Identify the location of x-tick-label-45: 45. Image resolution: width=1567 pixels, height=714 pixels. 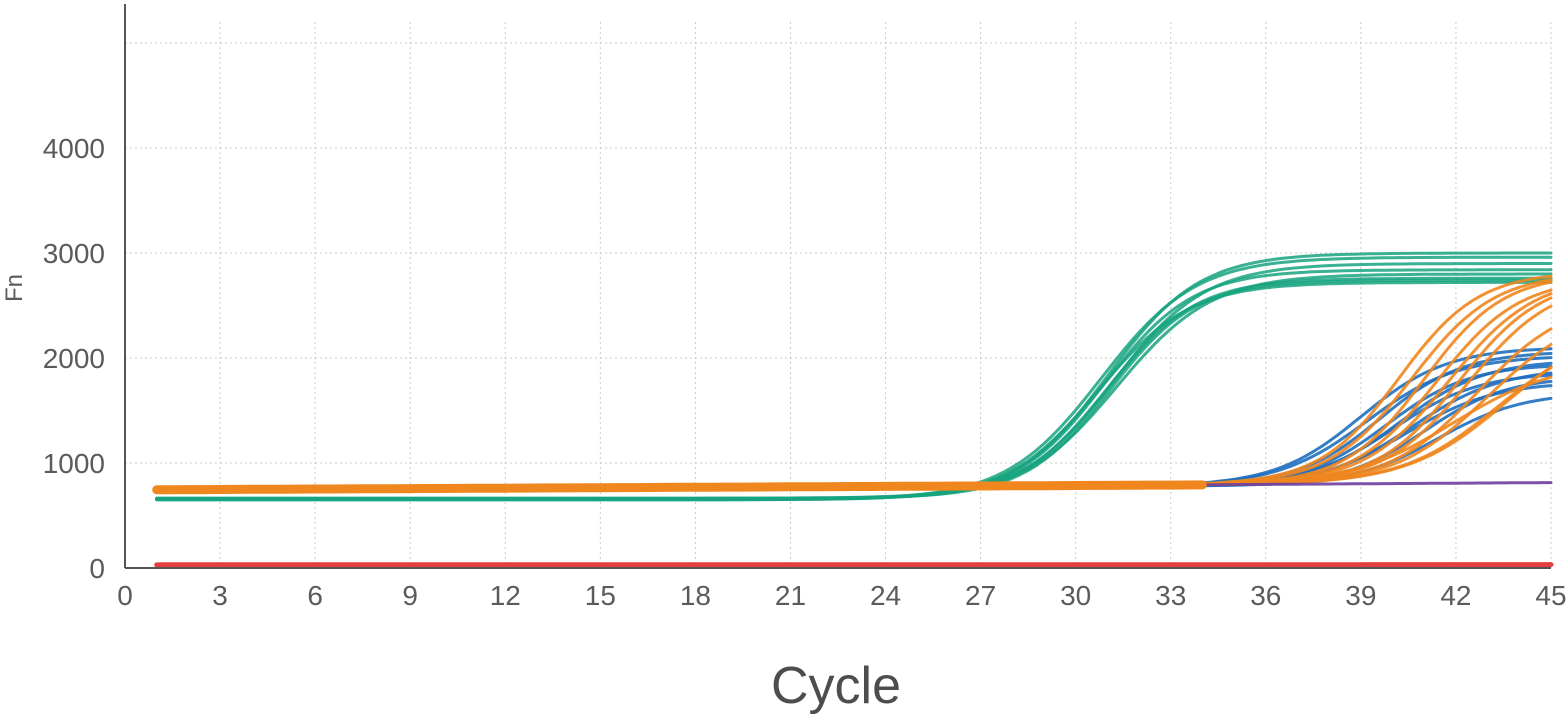
(1550, 595).